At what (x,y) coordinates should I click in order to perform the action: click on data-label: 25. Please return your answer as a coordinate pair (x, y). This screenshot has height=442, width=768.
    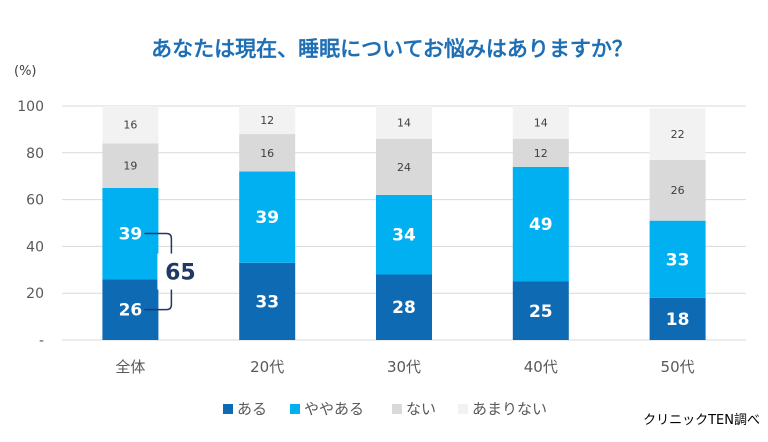
    Looking at the image, I should click on (541, 312).